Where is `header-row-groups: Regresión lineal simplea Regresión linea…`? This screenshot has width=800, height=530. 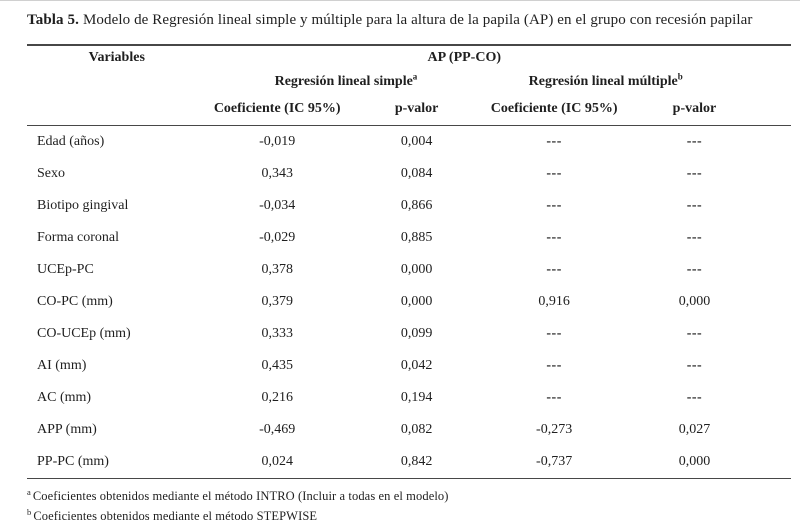
header-row-groups: Regresión lineal simplea Regresión linea… is located at coordinates (409, 81).